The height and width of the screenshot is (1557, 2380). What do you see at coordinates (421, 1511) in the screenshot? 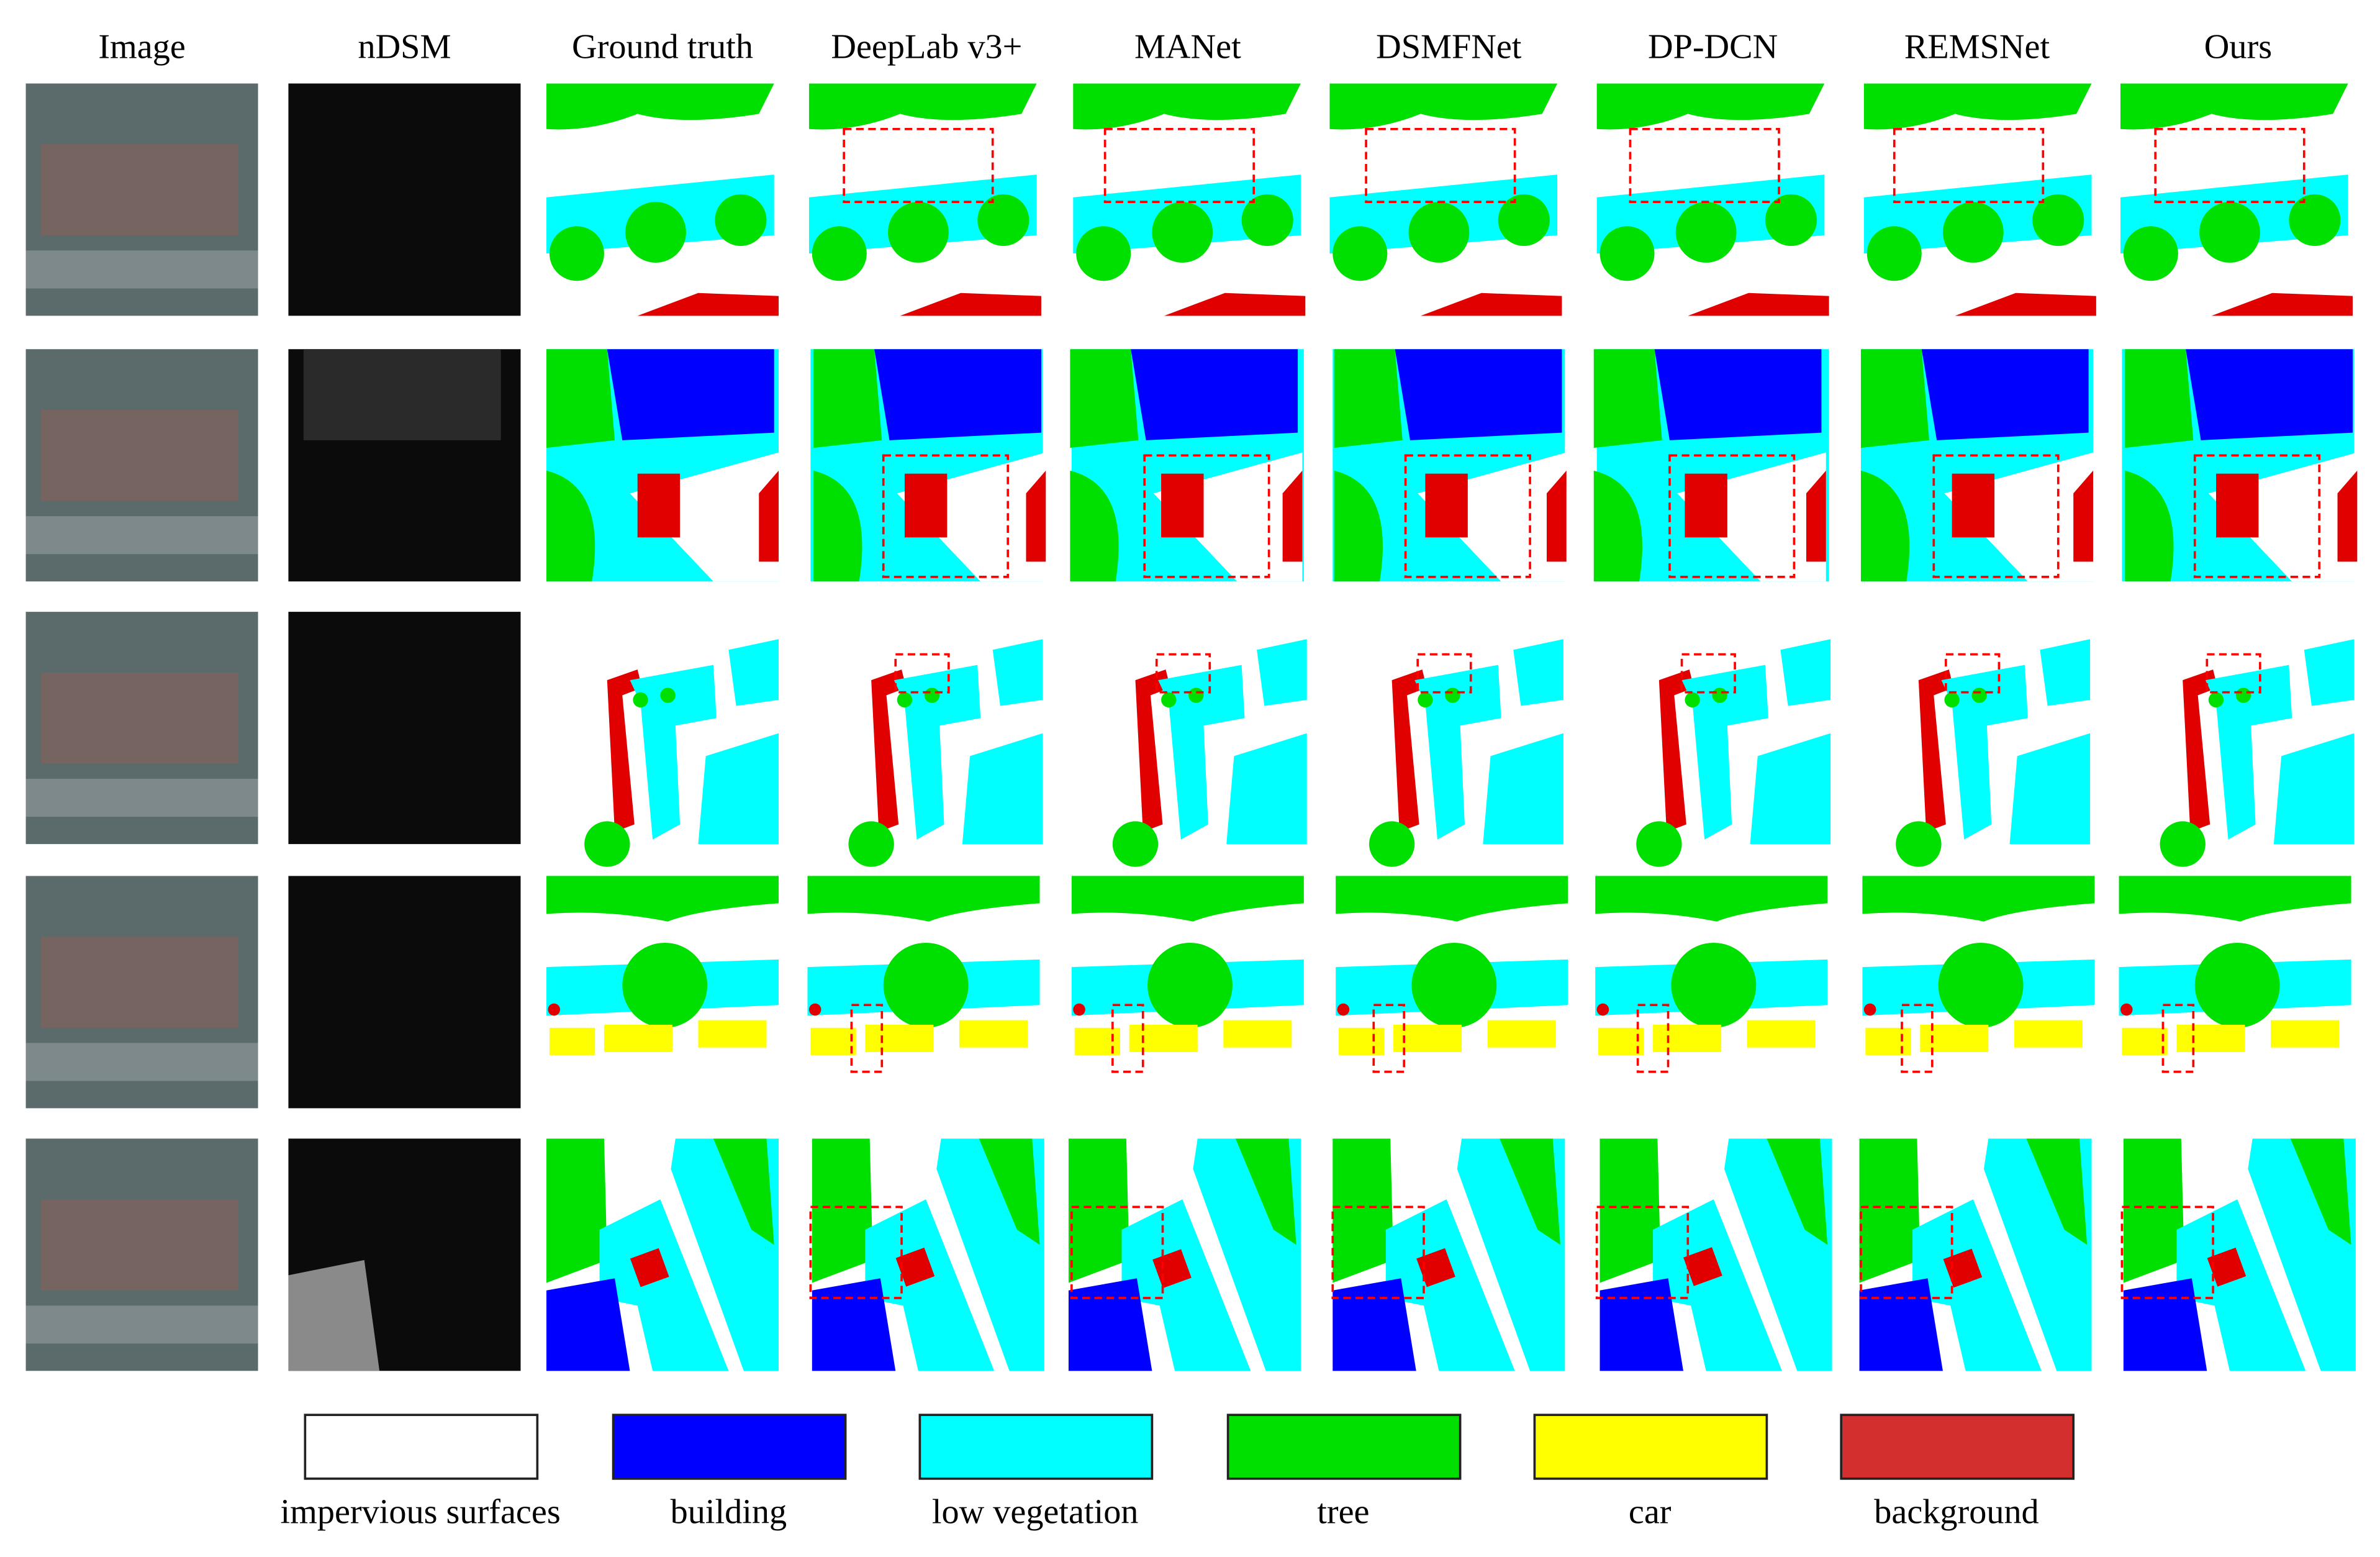
I see `legend-label: impervious surfaces` at bounding box center [421, 1511].